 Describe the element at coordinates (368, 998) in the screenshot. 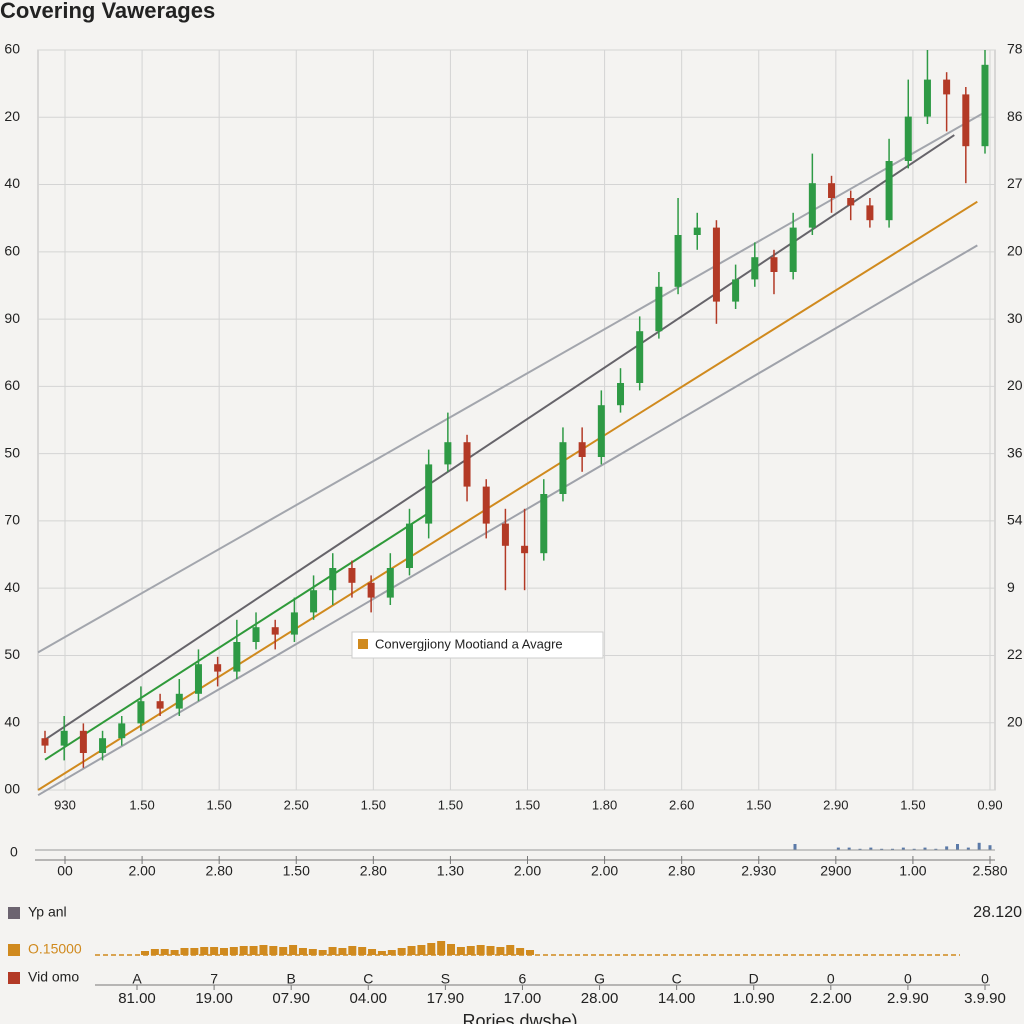

I see `x-value-label: 04.00` at that location.